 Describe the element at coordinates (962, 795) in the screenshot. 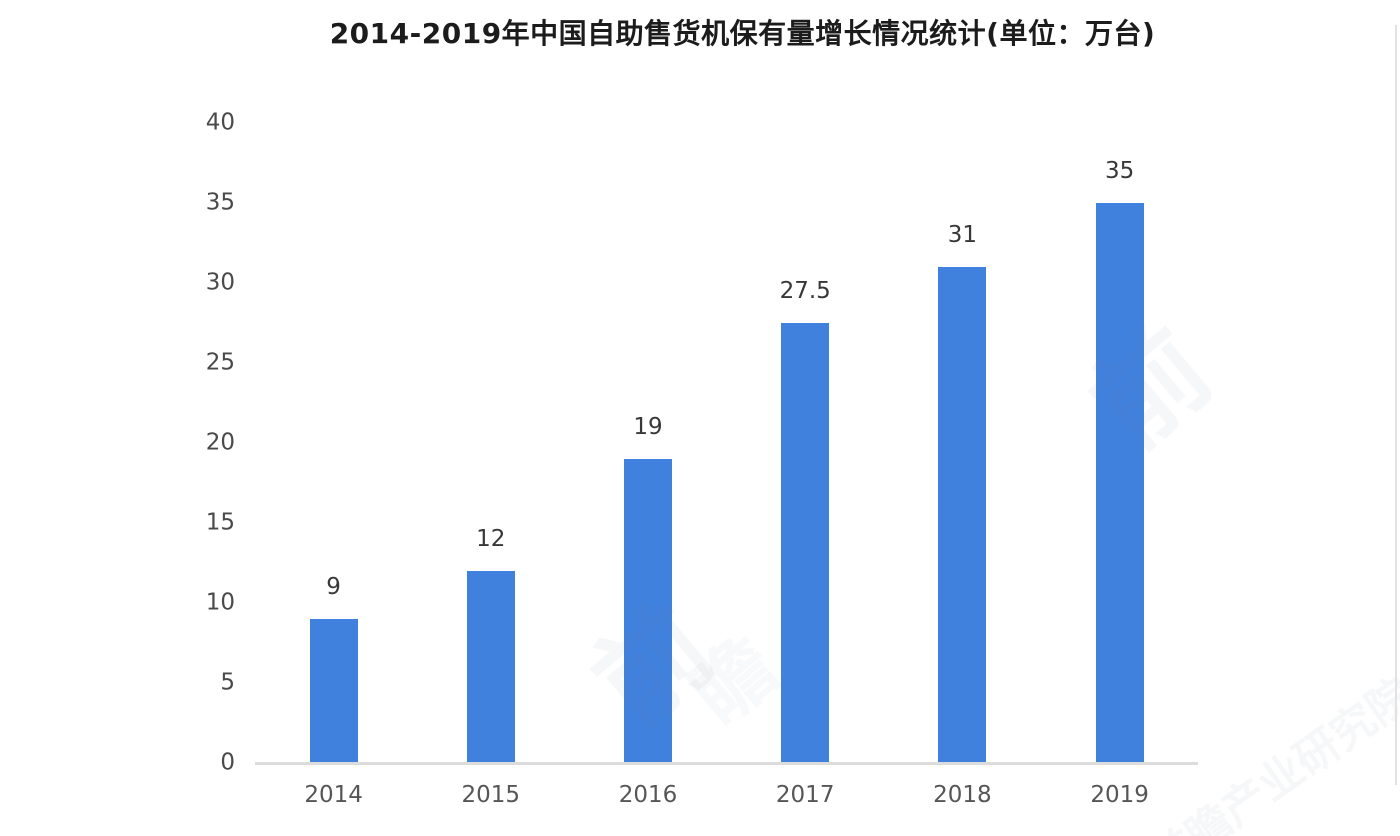

I see `x-axis-label: 2018` at that location.